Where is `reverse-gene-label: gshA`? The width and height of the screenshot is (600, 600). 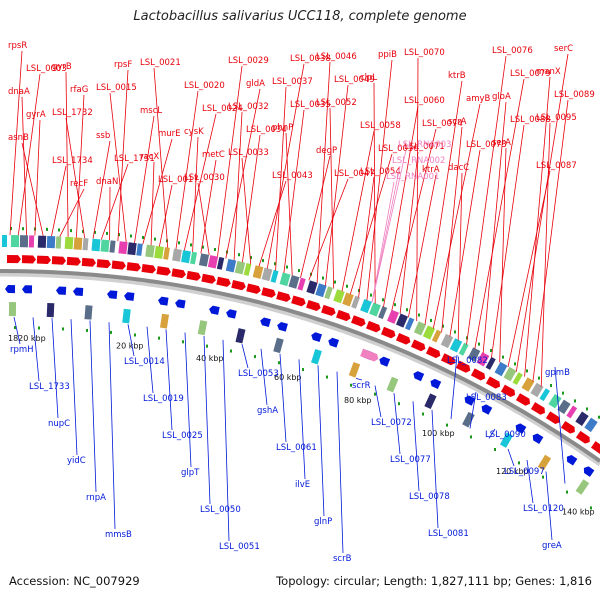
reverse-gene-label: gshA is located at coordinates (267, 411).